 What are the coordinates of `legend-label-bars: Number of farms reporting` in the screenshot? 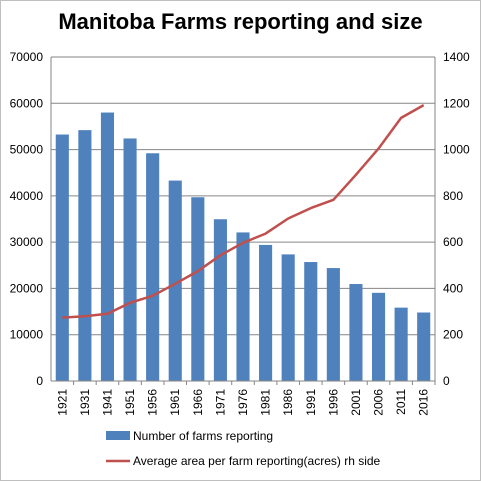 It's located at (203, 436).